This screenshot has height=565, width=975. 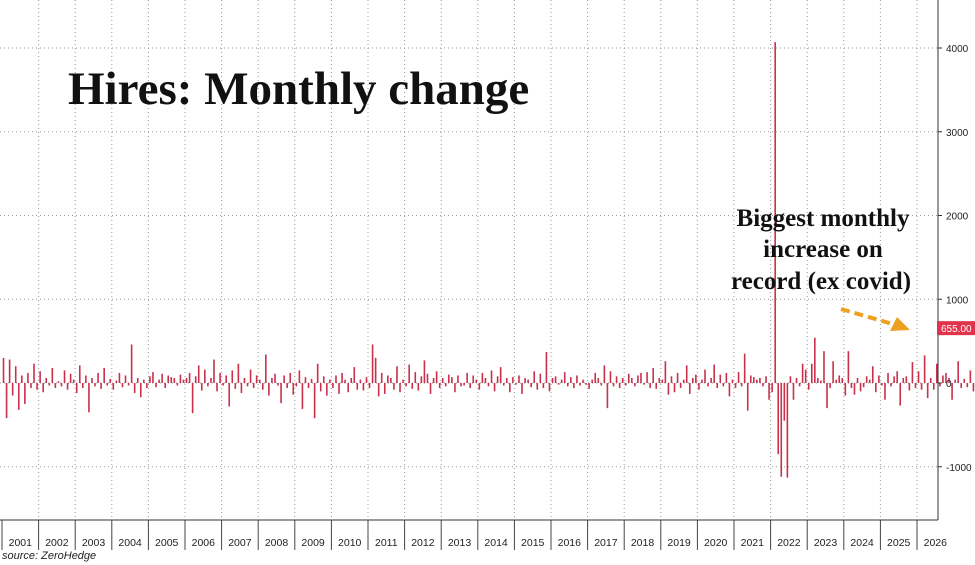 What do you see at coordinates (21, 543) in the screenshot?
I see `x-tick-label: 2001` at bounding box center [21, 543].